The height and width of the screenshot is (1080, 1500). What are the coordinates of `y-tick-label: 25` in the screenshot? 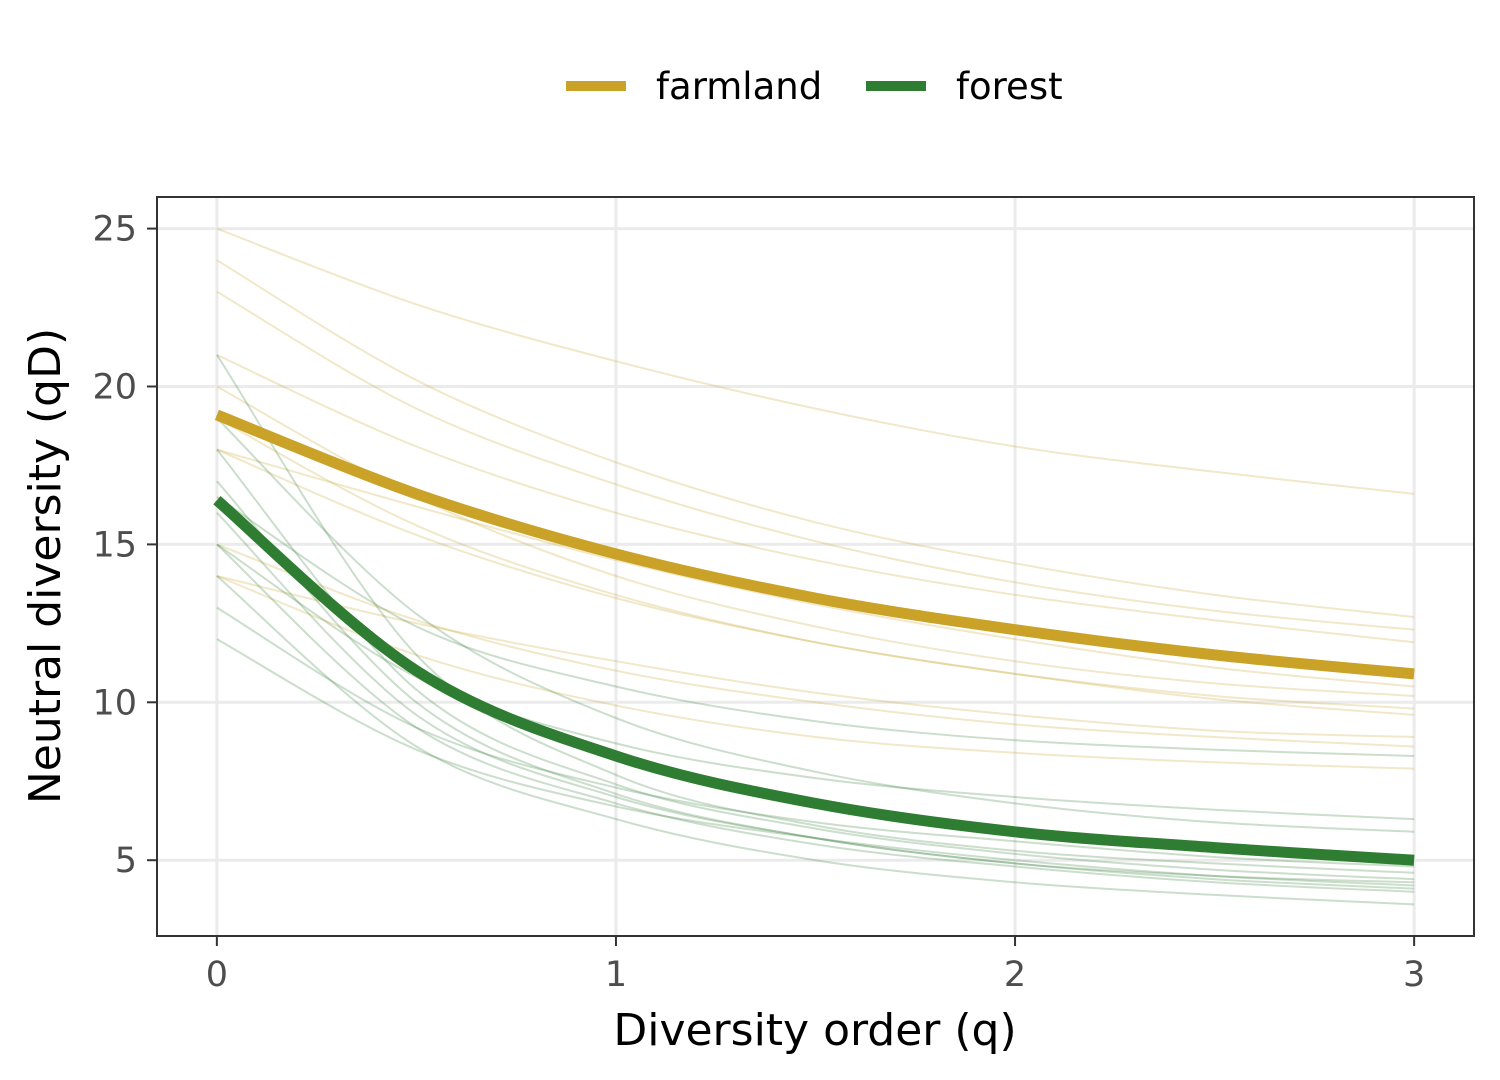 It's located at (114, 230).